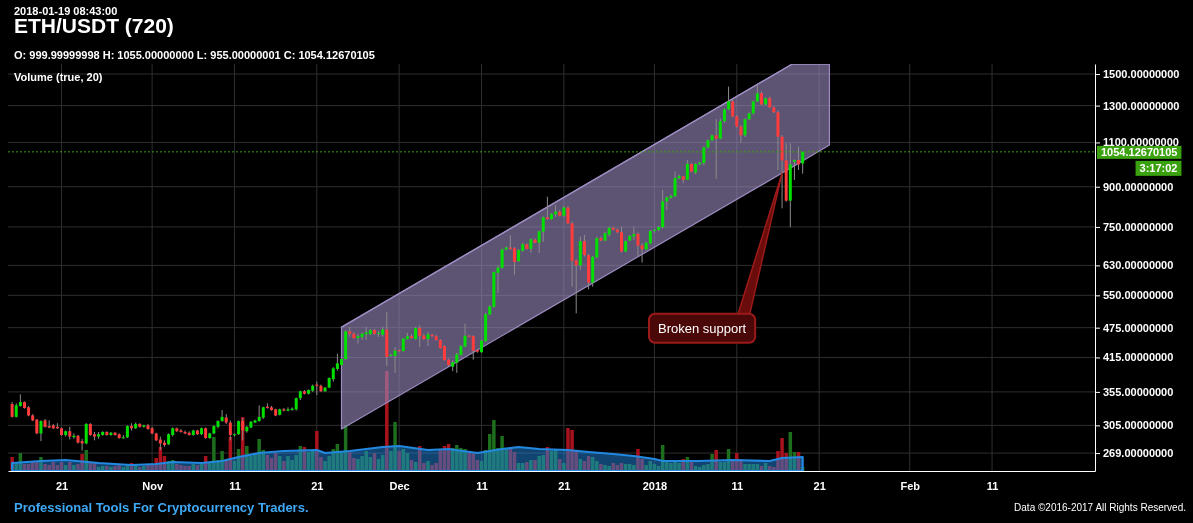 The image size is (1193, 523). What do you see at coordinates (1141, 74) in the screenshot?
I see `y-tick-label: 1500.00000000` at bounding box center [1141, 74].